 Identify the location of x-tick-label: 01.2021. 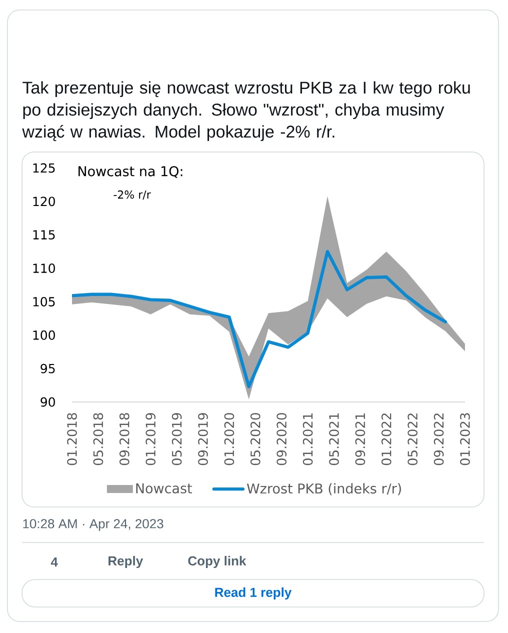
(307, 439).